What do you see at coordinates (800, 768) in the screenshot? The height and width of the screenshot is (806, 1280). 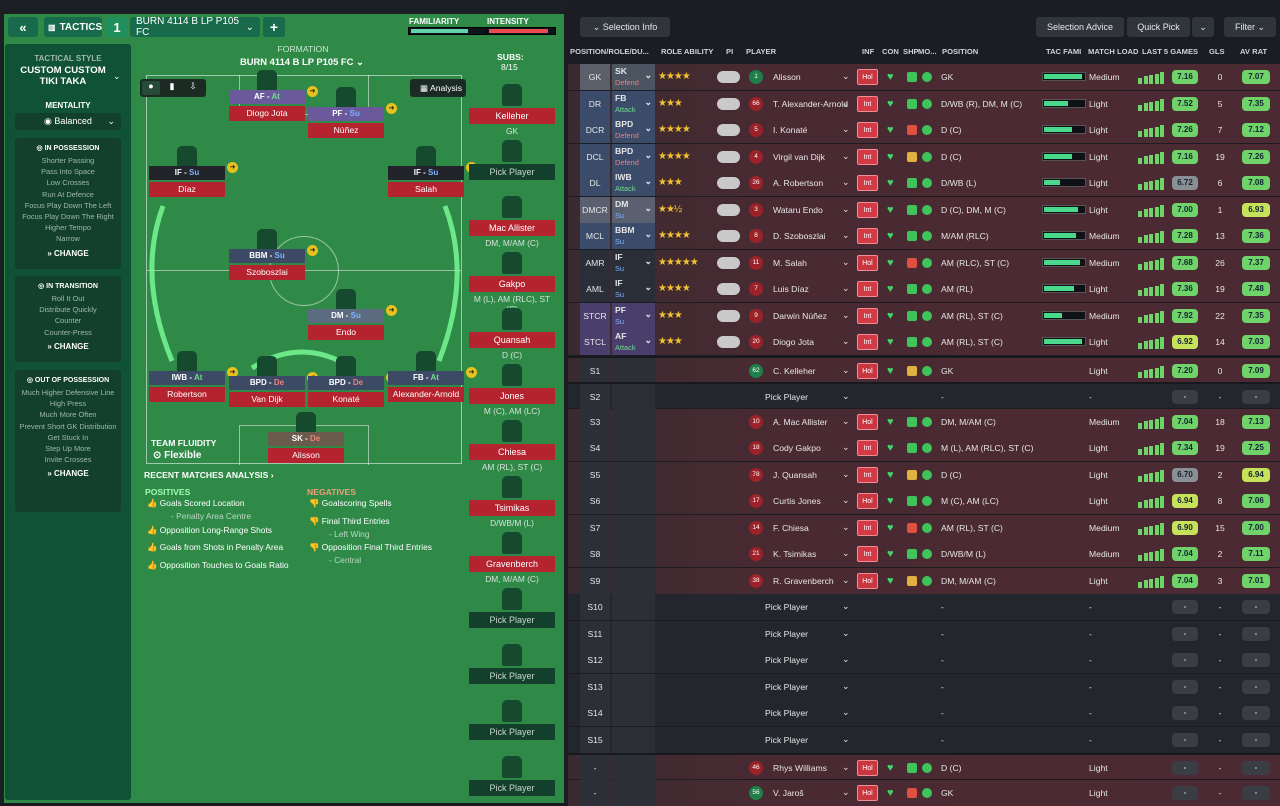 I see `player-name: Rhys Williams` at bounding box center [800, 768].